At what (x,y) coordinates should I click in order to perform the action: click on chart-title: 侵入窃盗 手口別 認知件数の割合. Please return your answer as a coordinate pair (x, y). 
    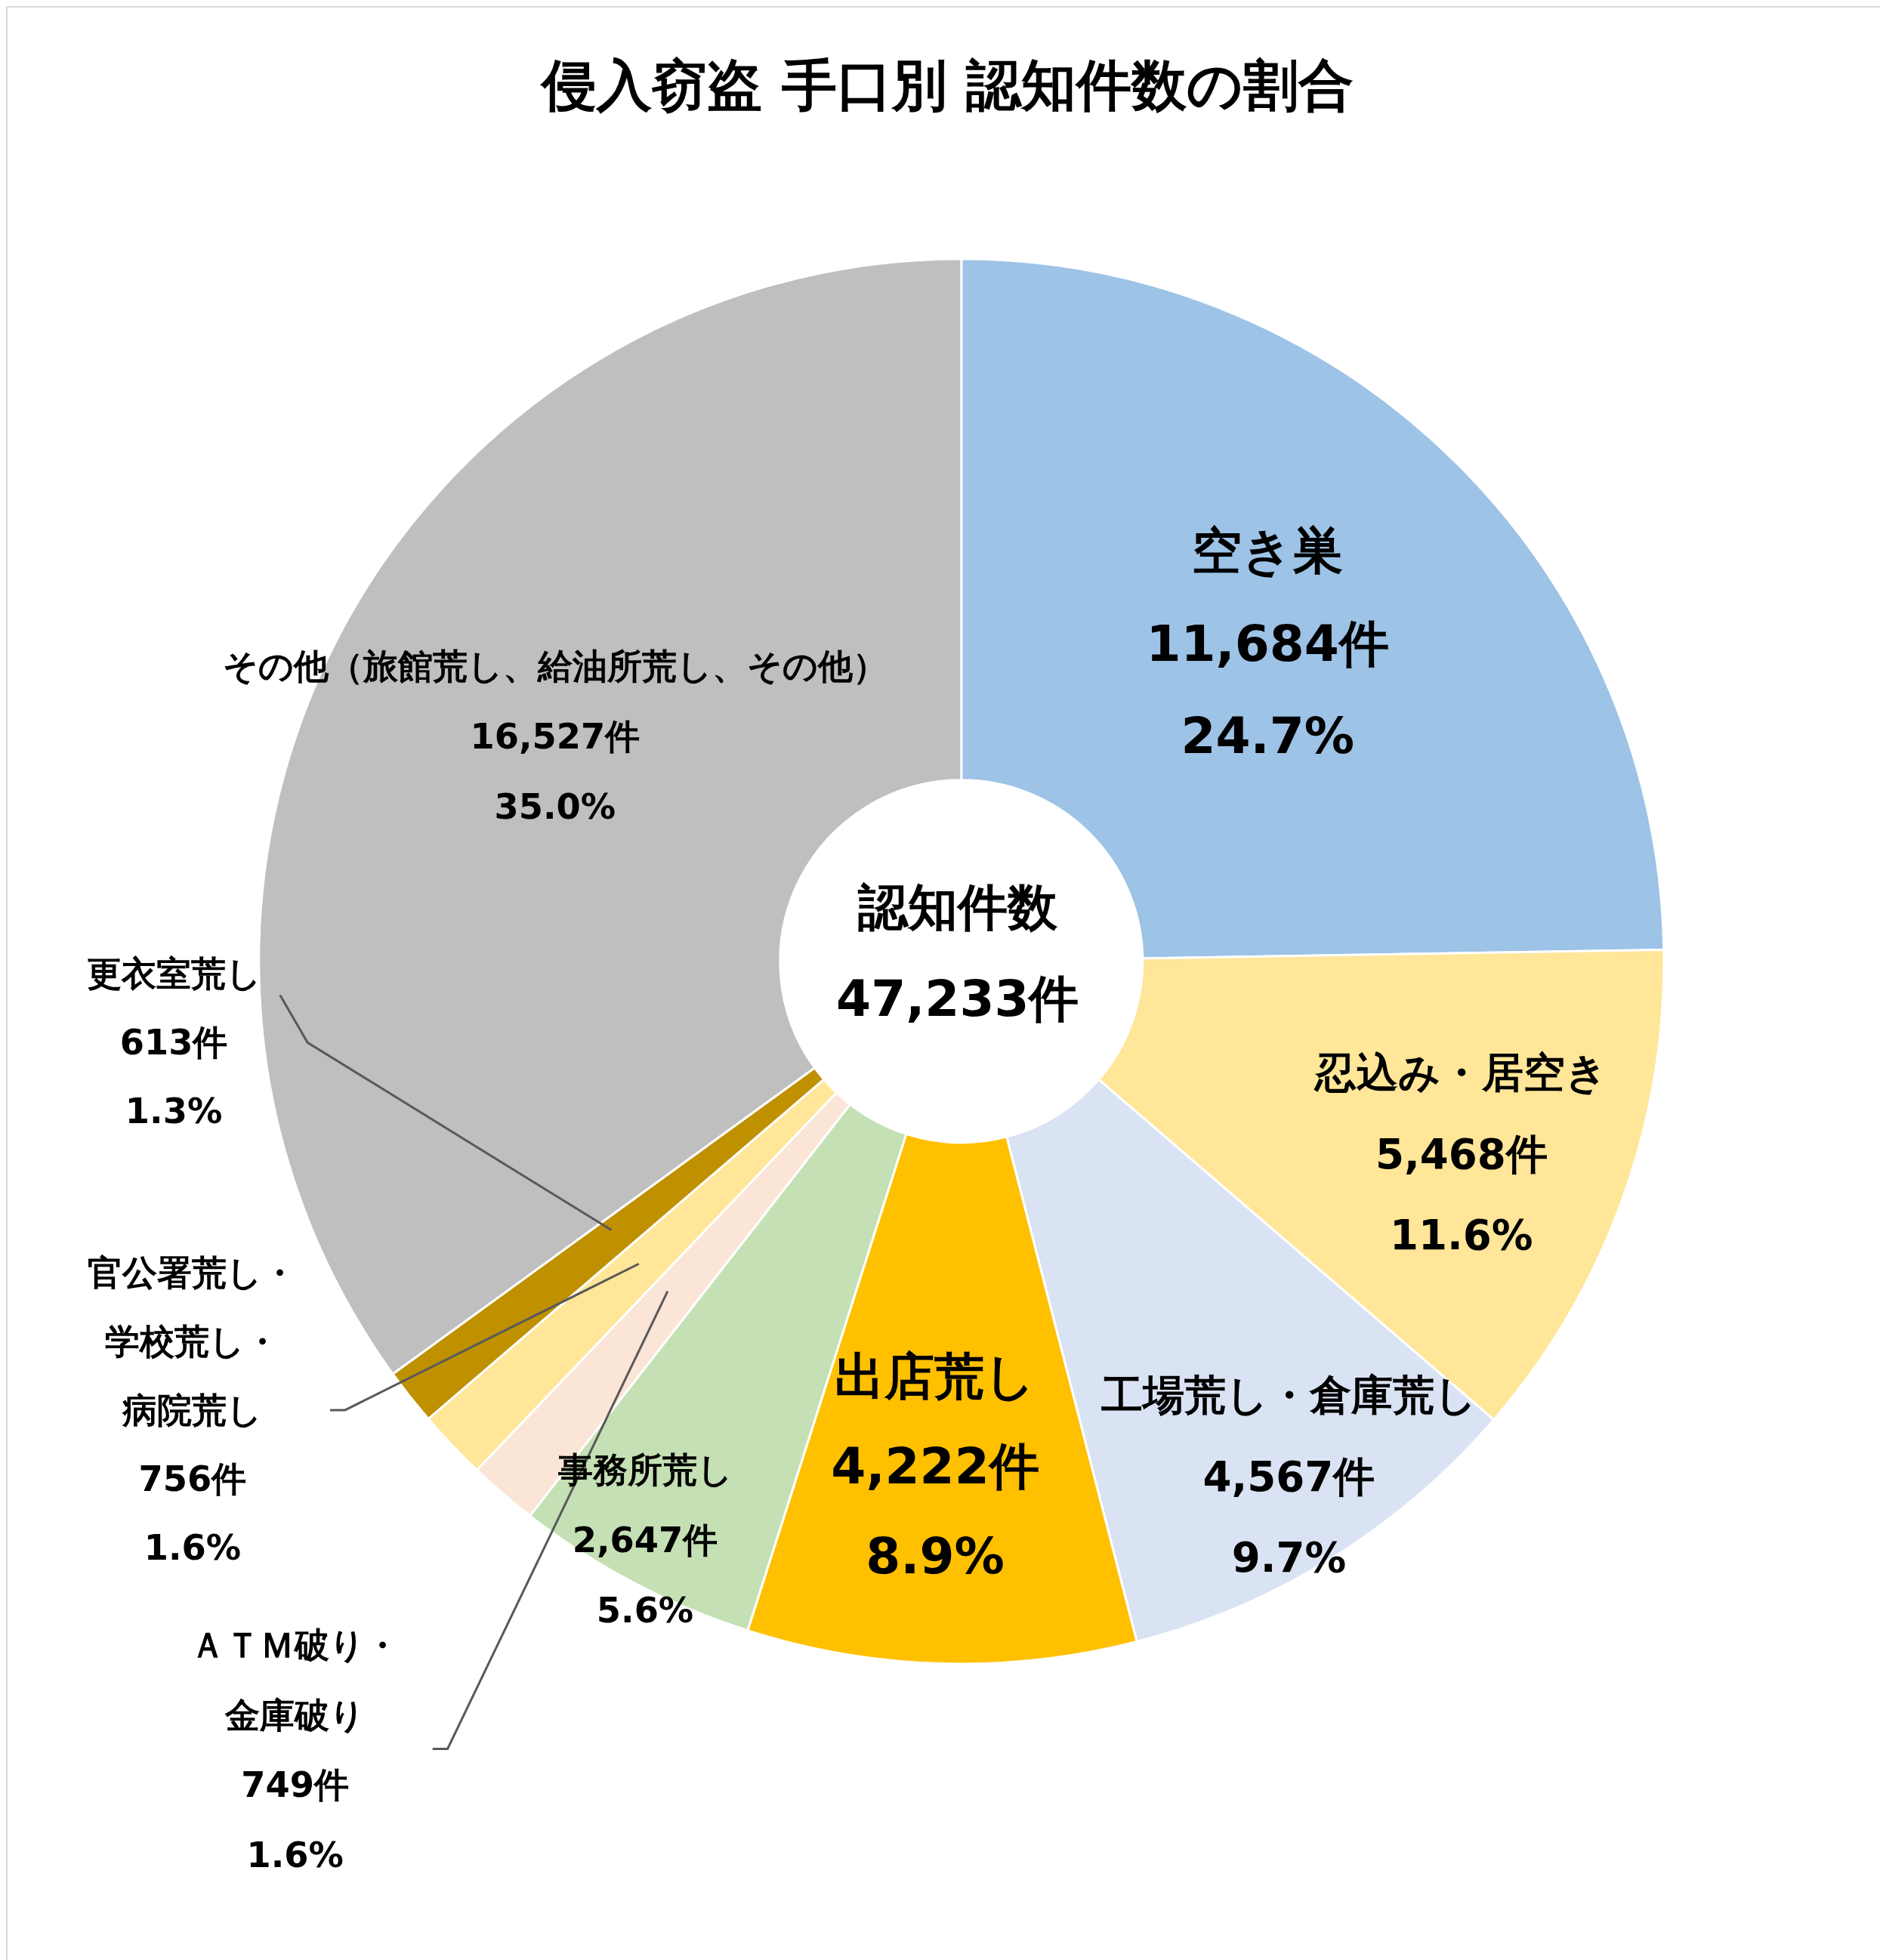
    Looking at the image, I should click on (946, 86).